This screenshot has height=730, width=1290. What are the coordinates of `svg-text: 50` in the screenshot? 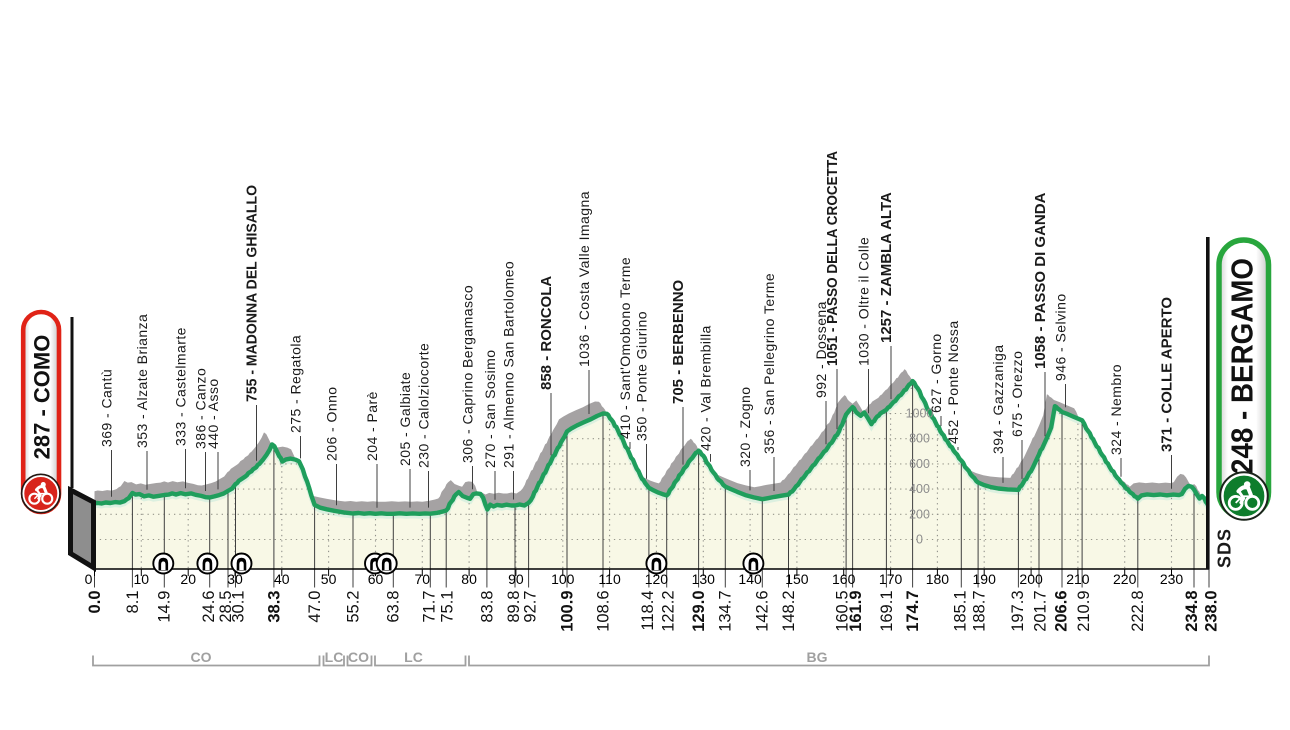 It's located at (329, 579).